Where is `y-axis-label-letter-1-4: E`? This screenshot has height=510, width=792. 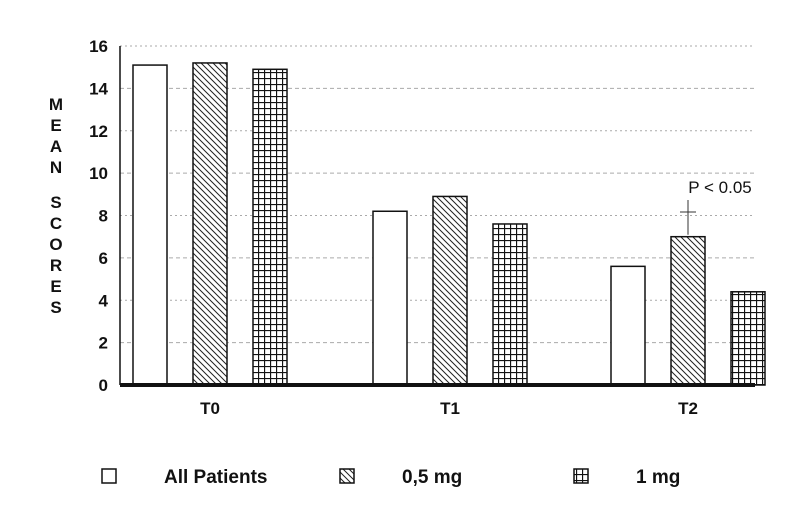 y-axis-label-letter-1-4: E is located at coordinates (56, 286).